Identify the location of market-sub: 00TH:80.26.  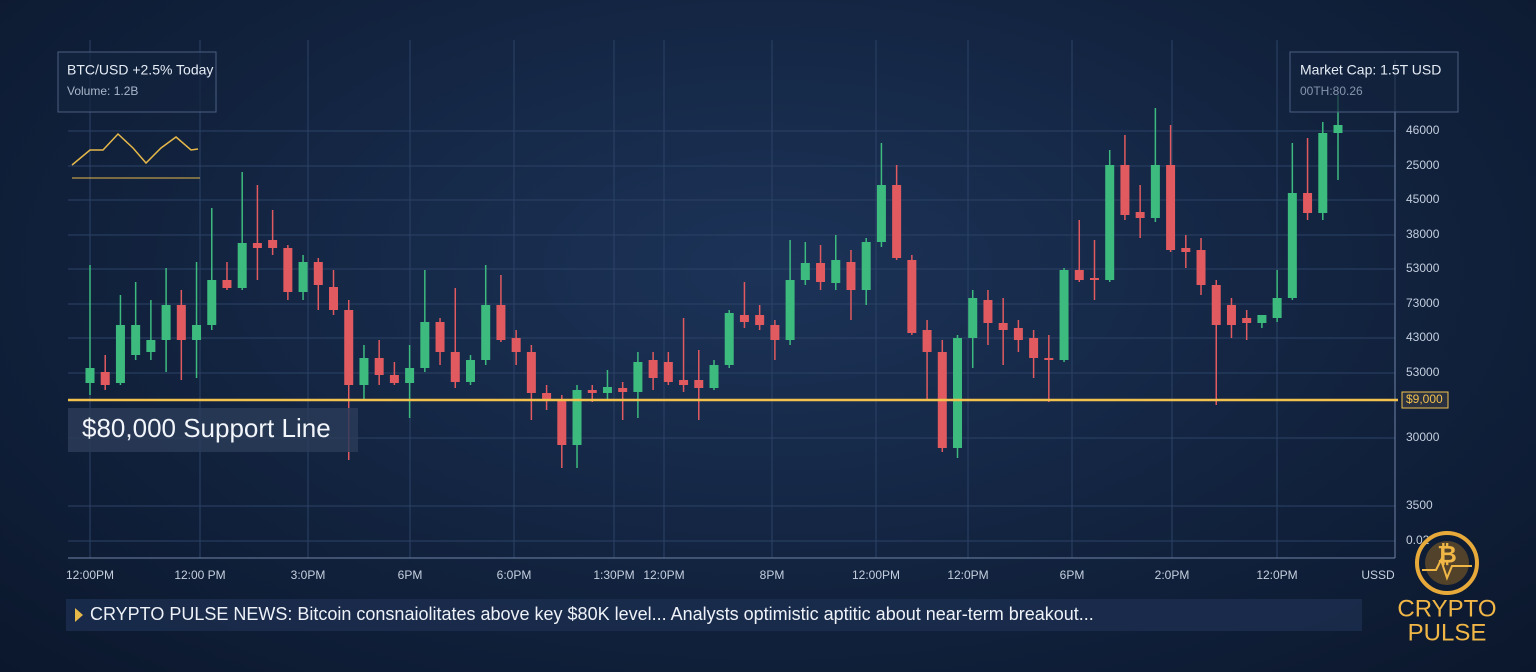
(1331, 91).